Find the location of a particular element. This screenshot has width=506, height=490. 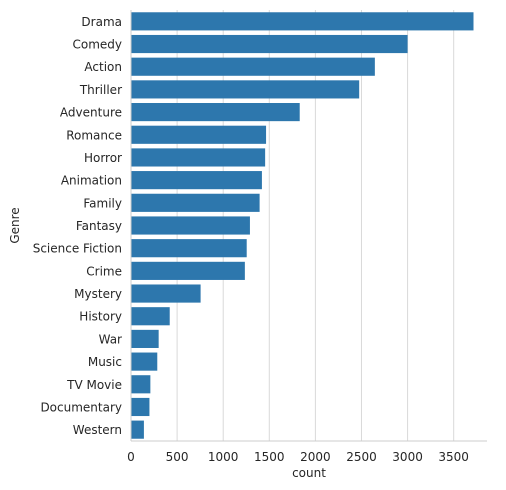

x-tick-label: 1500 is located at coordinates (269, 457).